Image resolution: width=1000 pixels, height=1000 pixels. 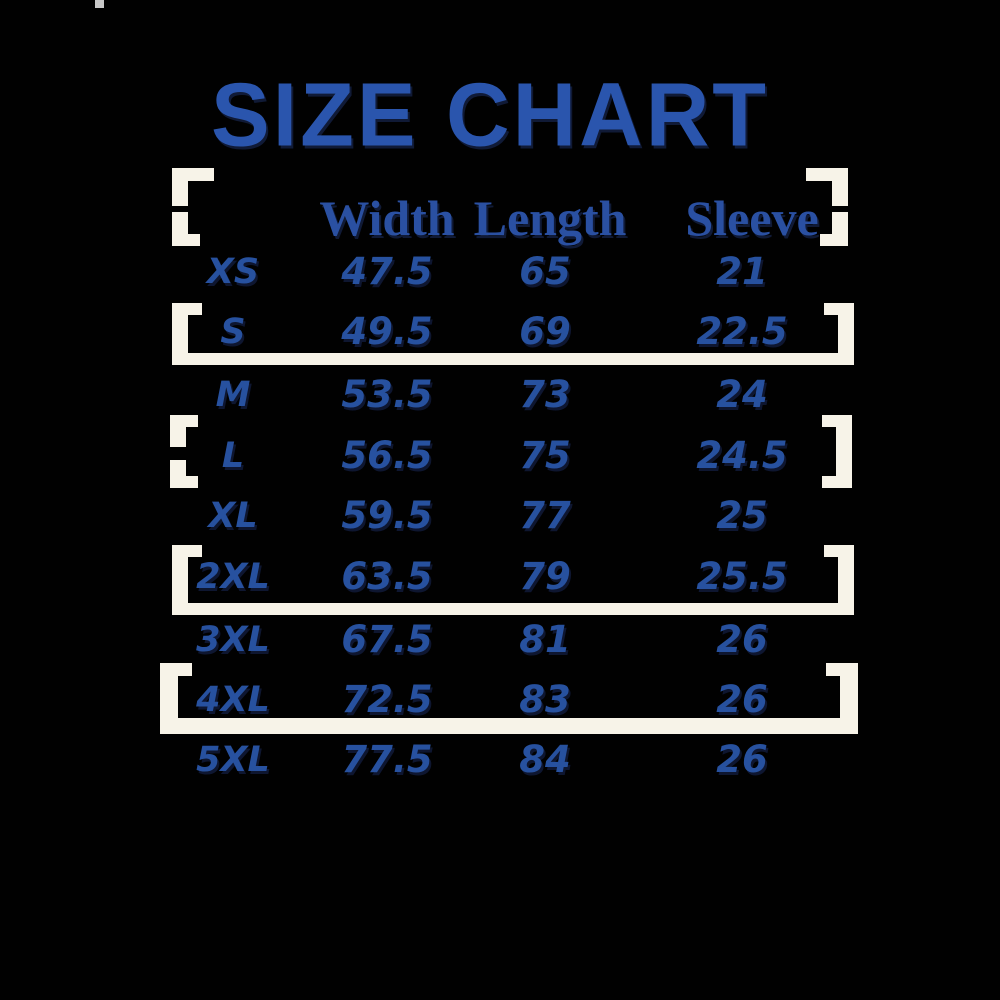 I want to click on width-value: 56.5, so click(x=387, y=455).